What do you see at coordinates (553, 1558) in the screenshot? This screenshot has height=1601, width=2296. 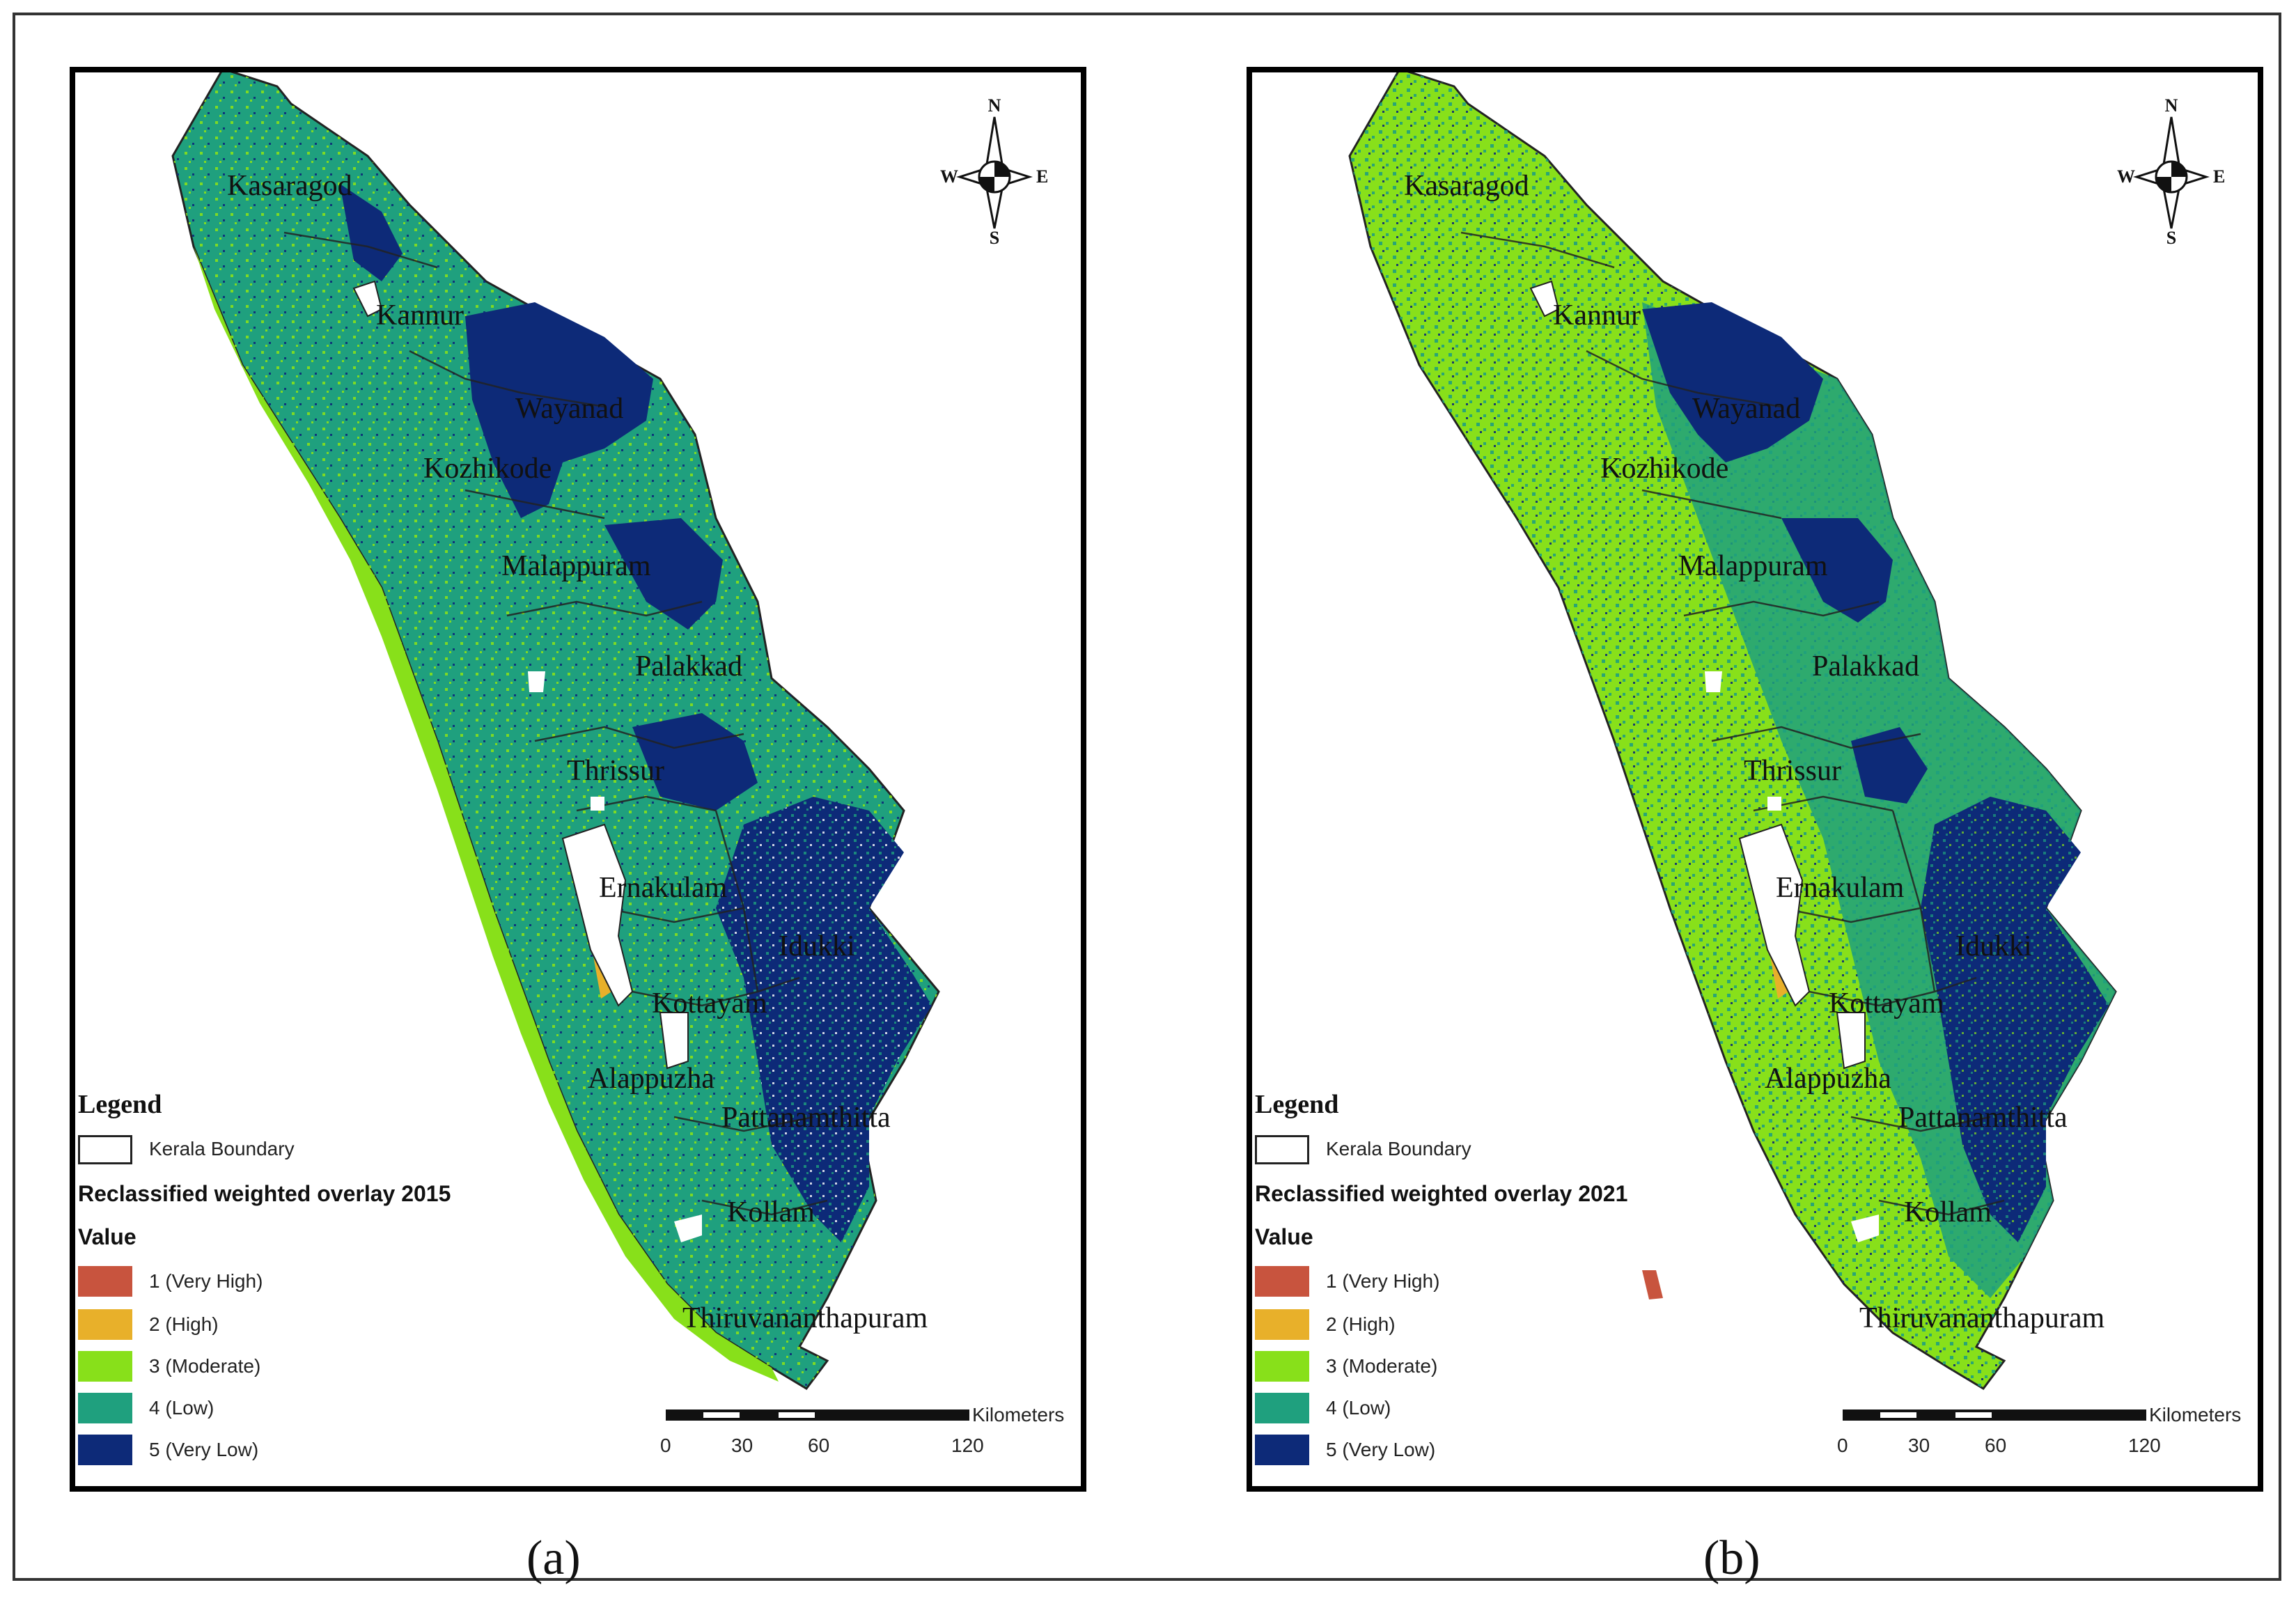 I see `caption-a: (a)` at bounding box center [553, 1558].